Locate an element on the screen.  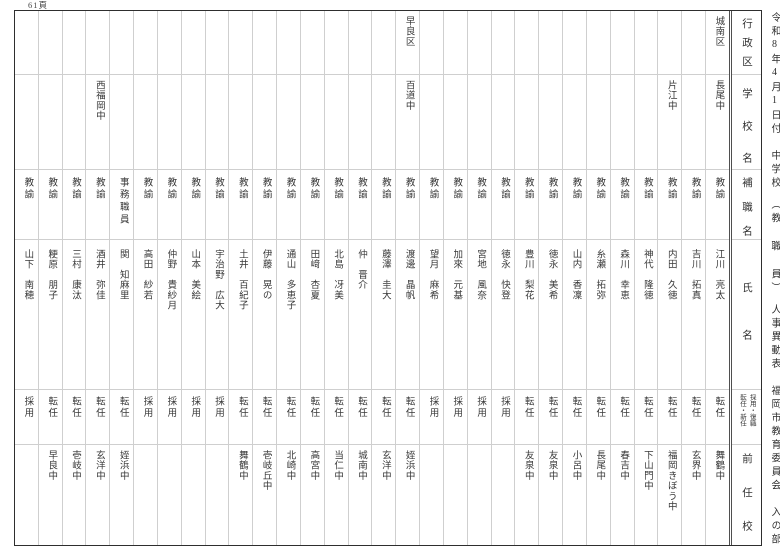
previous-school-value: 早良中 is located at coordinates (51, 465).